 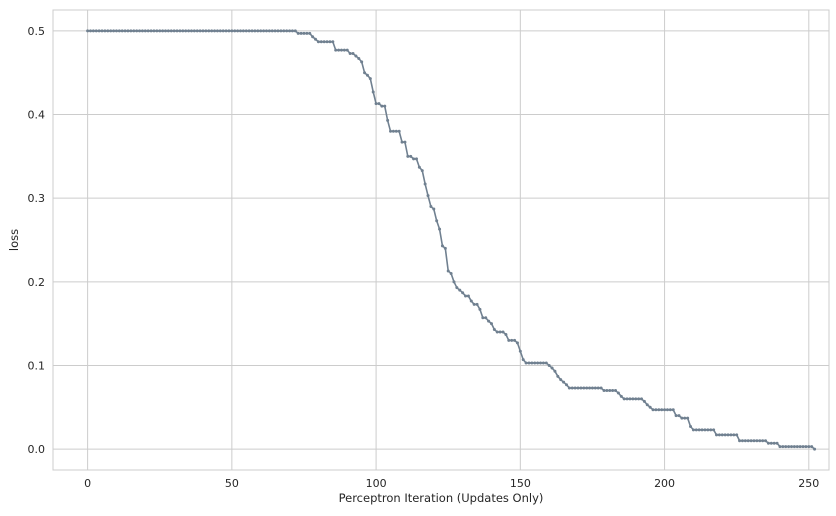 I want to click on x-tick-label: 250, so click(x=808, y=483).